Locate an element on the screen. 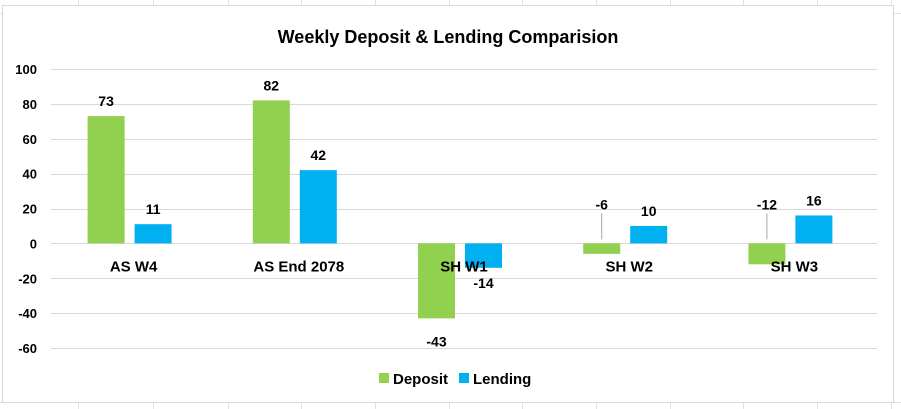 The width and height of the screenshot is (901, 409). data-label: 73 is located at coordinates (106, 101).